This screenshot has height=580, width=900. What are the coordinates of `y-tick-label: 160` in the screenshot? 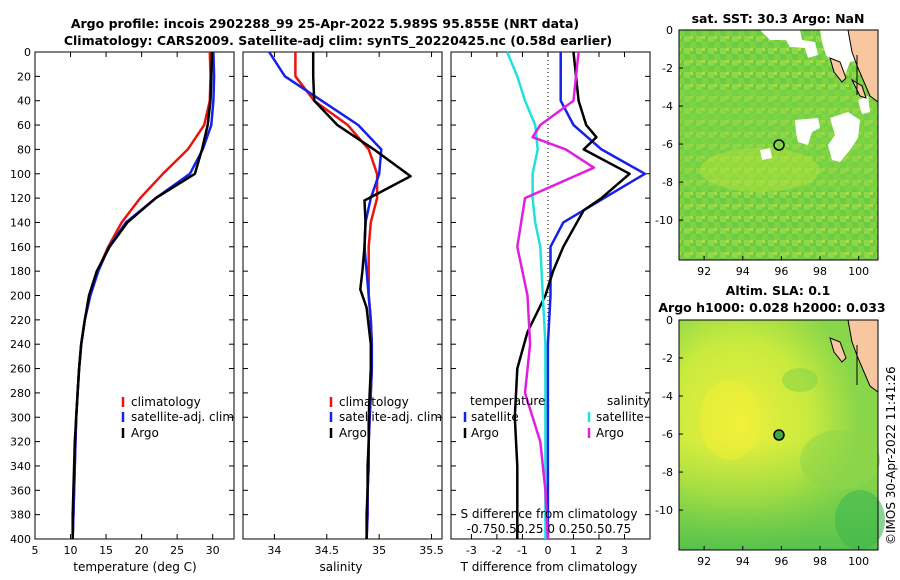 It's located at (20, 247).